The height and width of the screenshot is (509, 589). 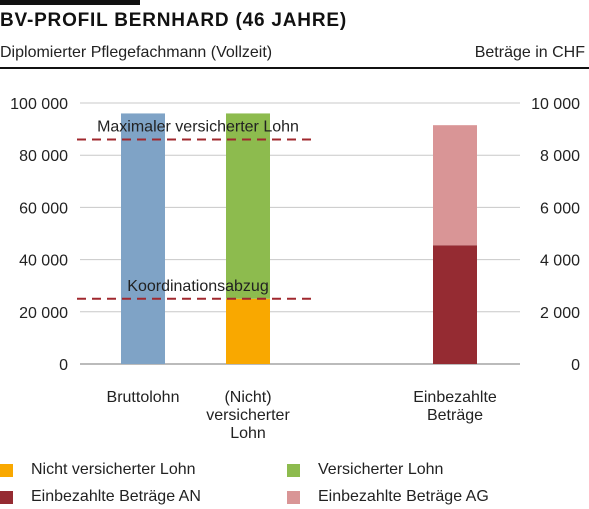 What do you see at coordinates (43, 313) in the screenshot?
I see `y-tick-label-left: 20 000` at bounding box center [43, 313].